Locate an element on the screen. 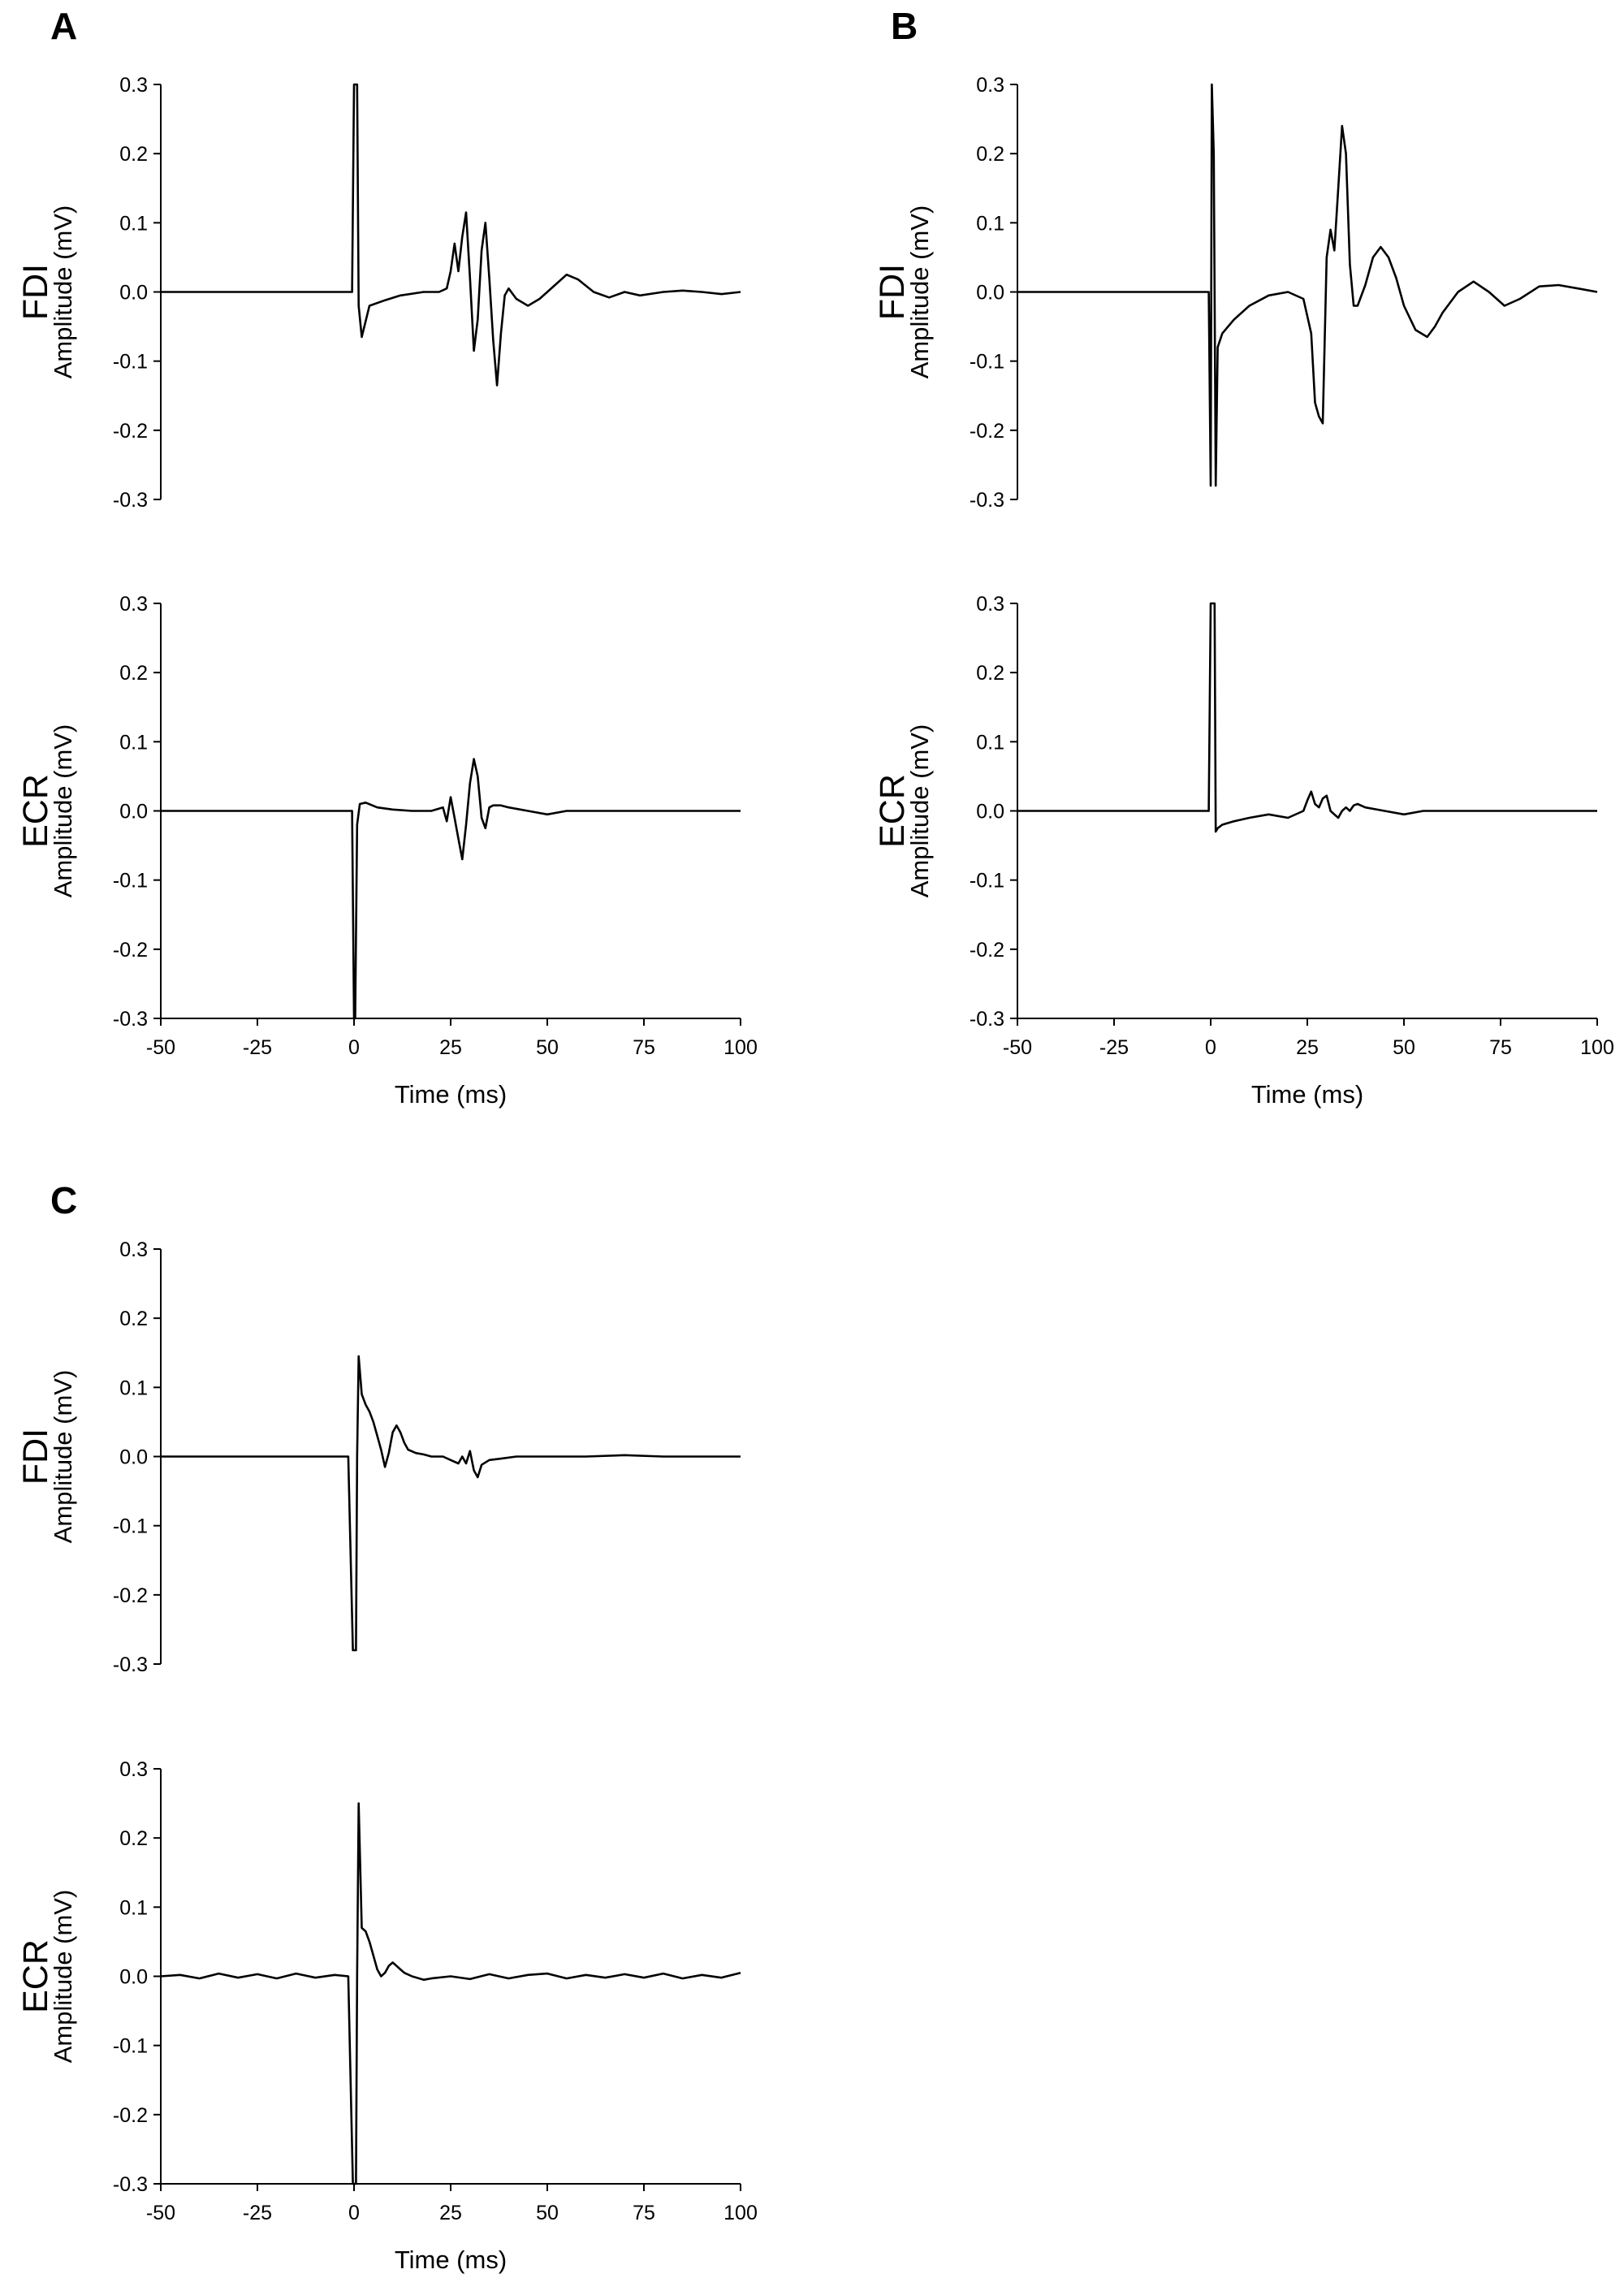 Image resolution: width=1624 pixels, height=2291 pixels. panel-letter-a: A is located at coordinates (63, 26).